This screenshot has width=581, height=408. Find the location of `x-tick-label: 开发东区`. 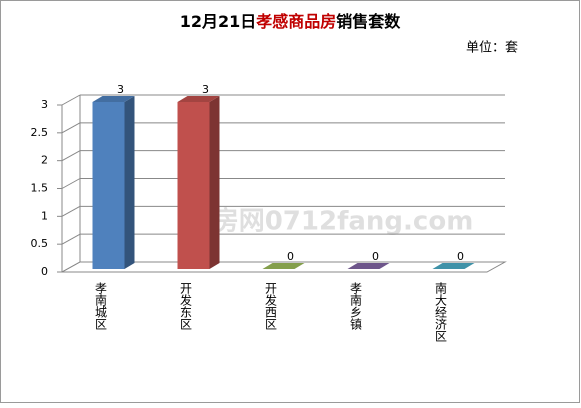

x-tick-label: 开发东区 is located at coordinates (186, 306).